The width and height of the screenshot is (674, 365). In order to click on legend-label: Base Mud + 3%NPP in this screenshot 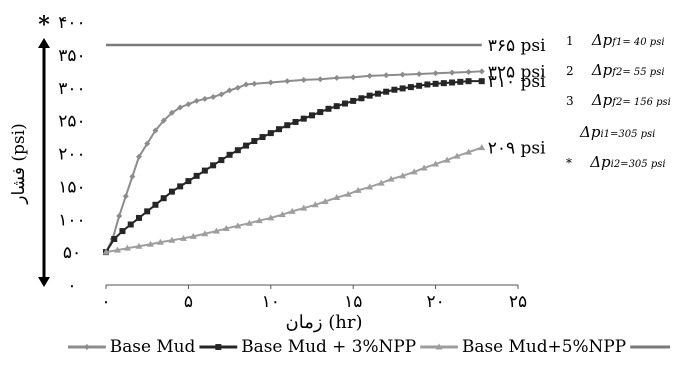, I will do `click(328, 346)`.